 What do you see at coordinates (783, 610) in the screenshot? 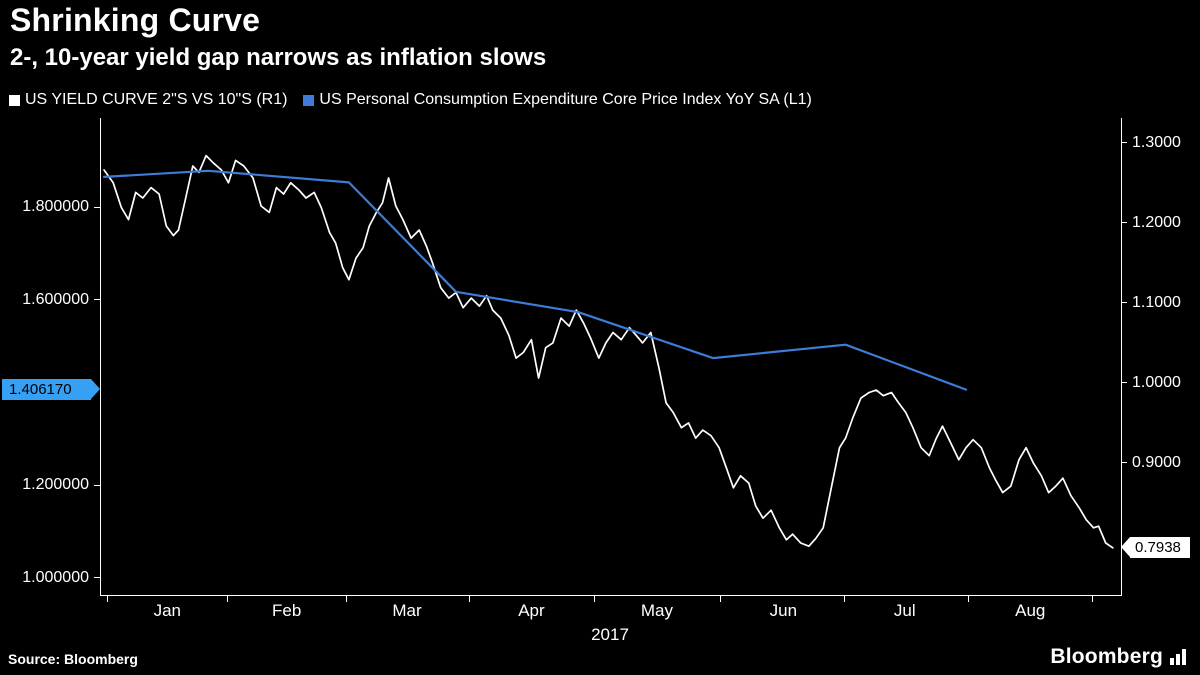
I see `x-axis-month-label: Jun` at bounding box center [783, 610].